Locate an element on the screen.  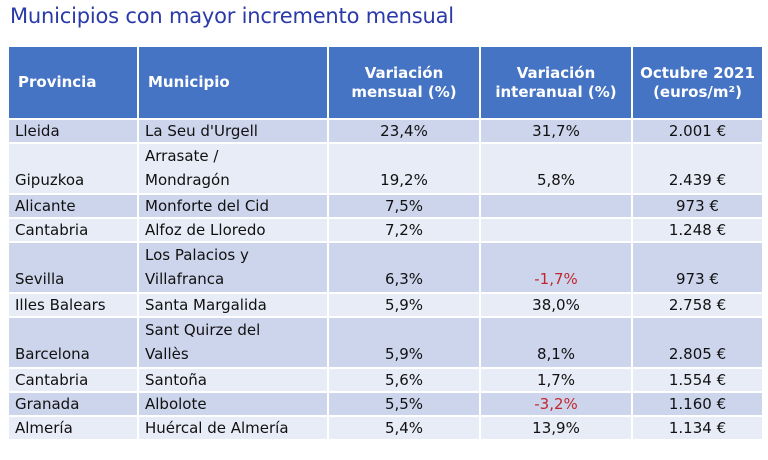
cell-municipio: Los Palacios y Villafranca is located at coordinates (233, 267).